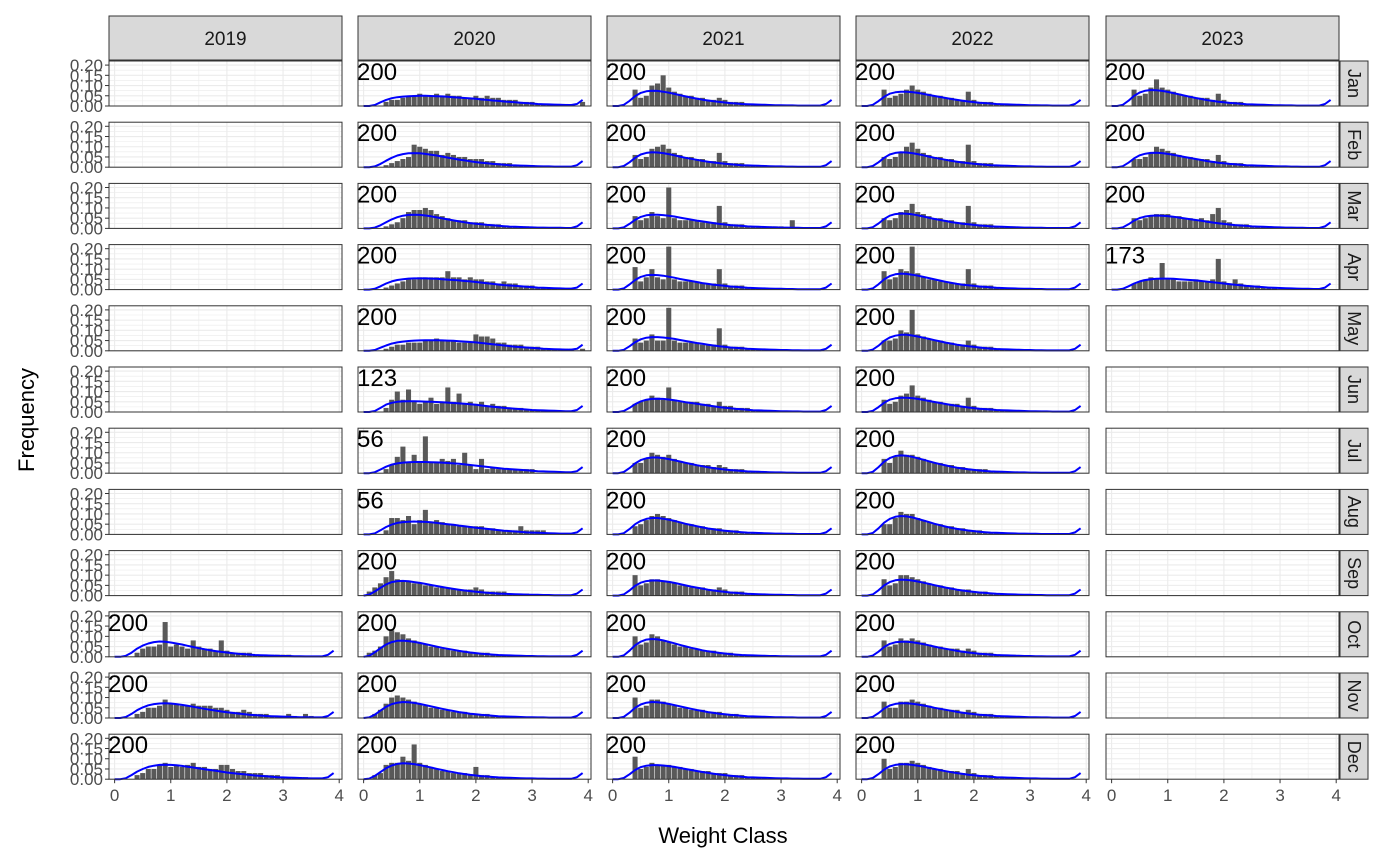  Describe the element at coordinates (1222, 573) in the screenshot. I see `panel-background` at that location.